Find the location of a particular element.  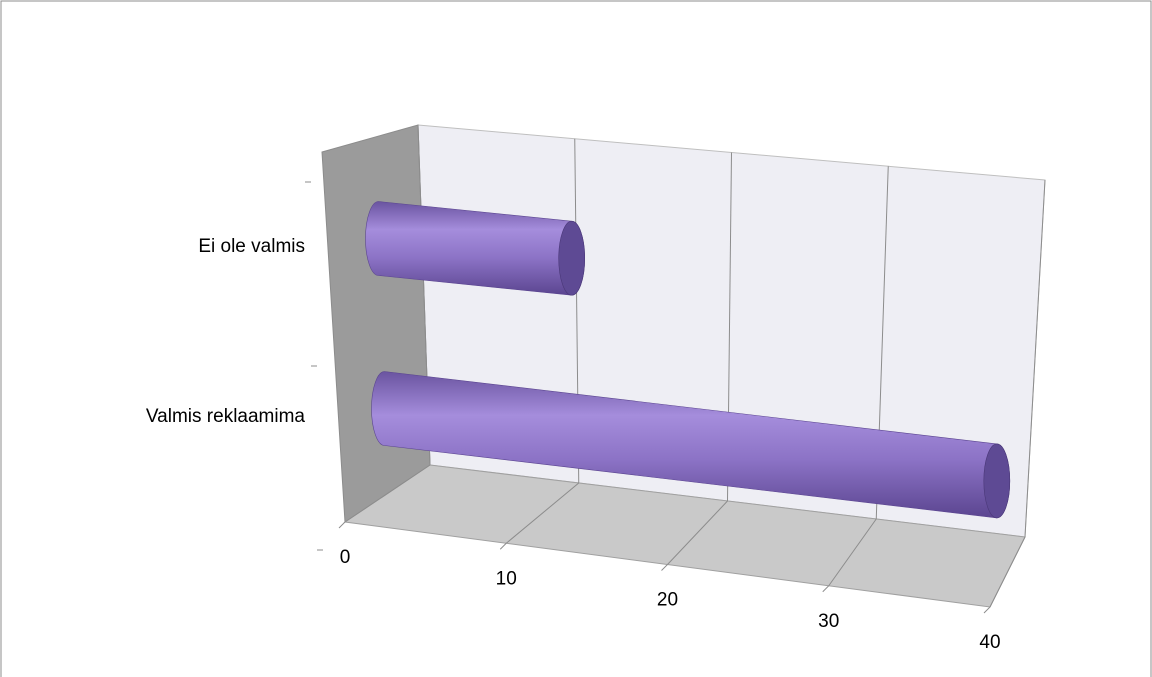

x-tick-label: 20 is located at coordinates (667, 600).